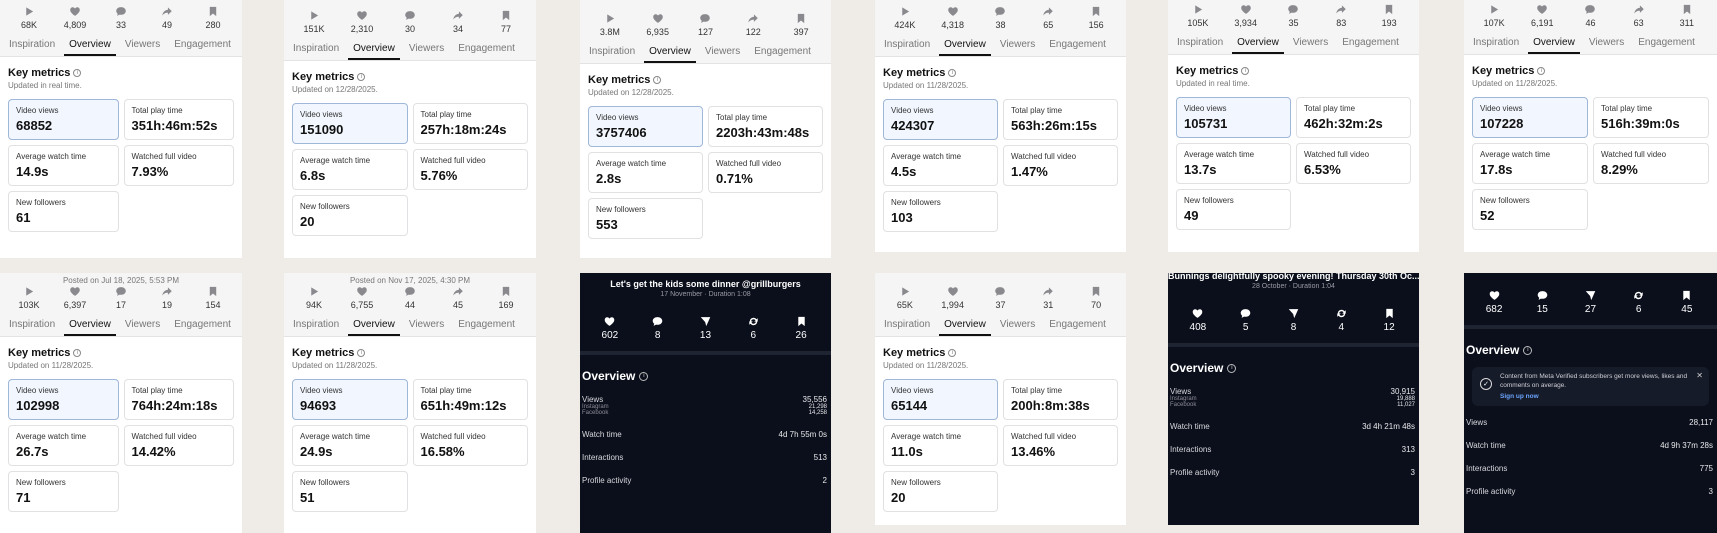 The width and height of the screenshot is (1717, 533). What do you see at coordinates (1699, 375) in the screenshot?
I see `close-icon: ✕` at bounding box center [1699, 375].